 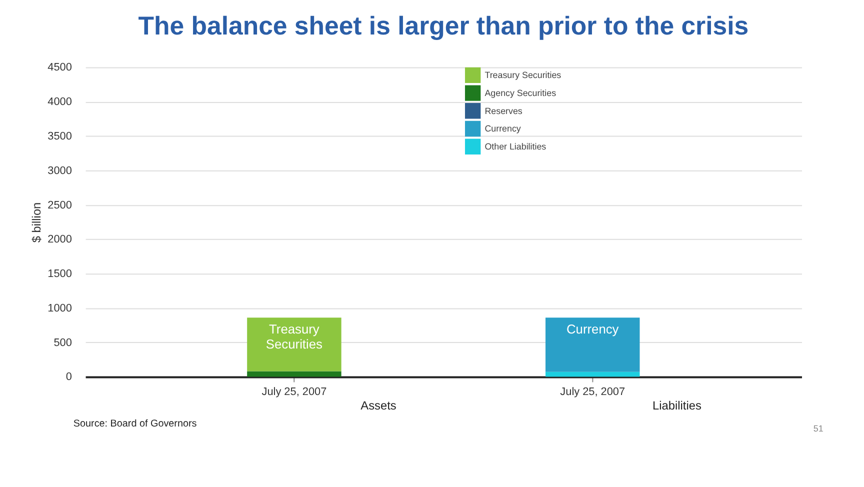 What do you see at coordinates (37, 222) in the screenshot?
I see `y-axis-title: $ billion` at bounding box center [37, 222].